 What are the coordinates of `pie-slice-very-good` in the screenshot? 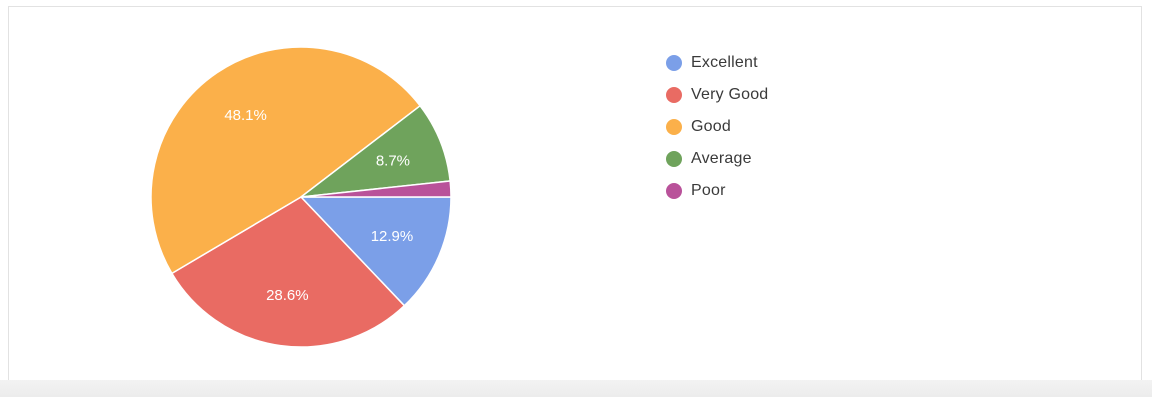 It's located at (288, 272).